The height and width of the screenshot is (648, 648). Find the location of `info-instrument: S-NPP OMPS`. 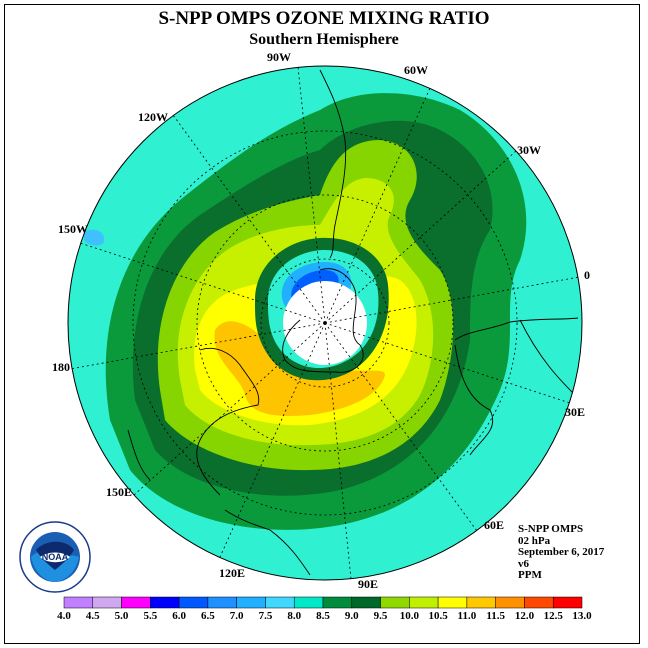

info-instrument: S-NPP OMPS is located at coordinates (551, 529).